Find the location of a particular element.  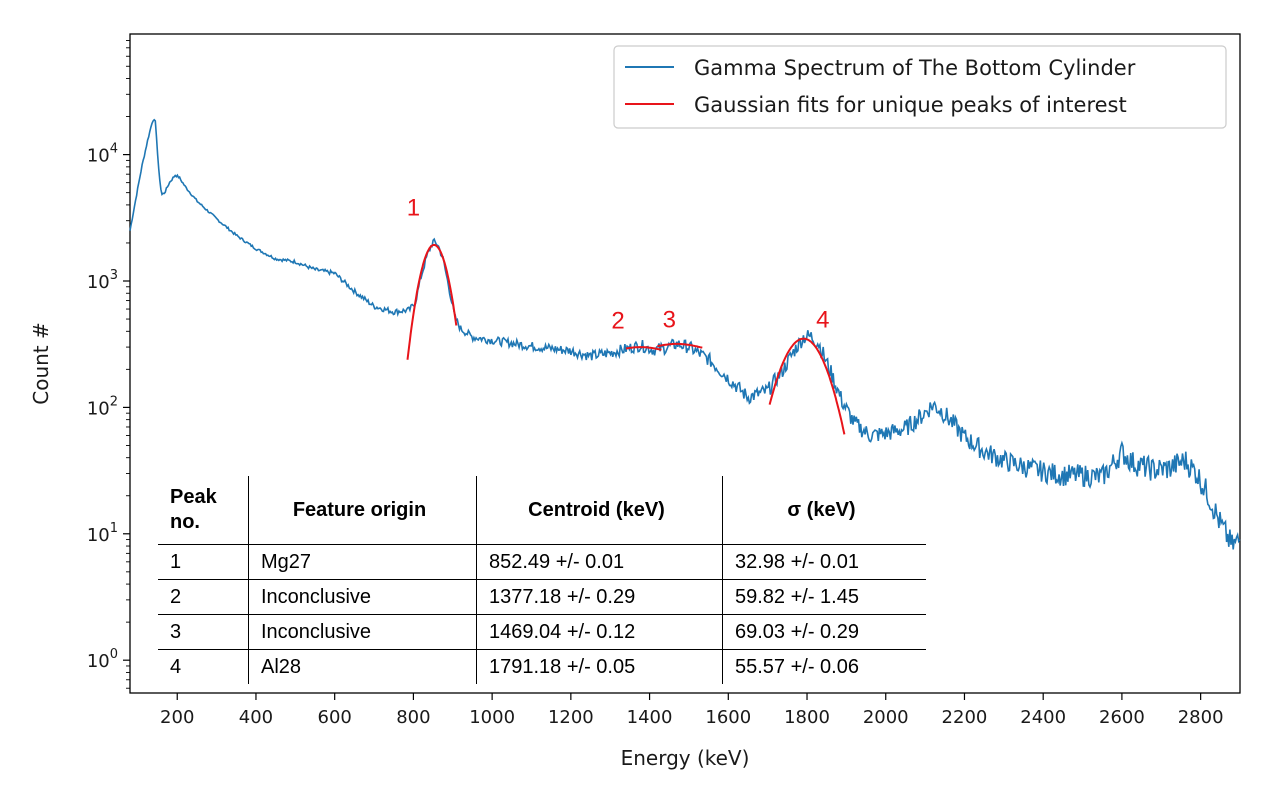

x-tick-label: 2800 is located at coordinates (1201, 717).